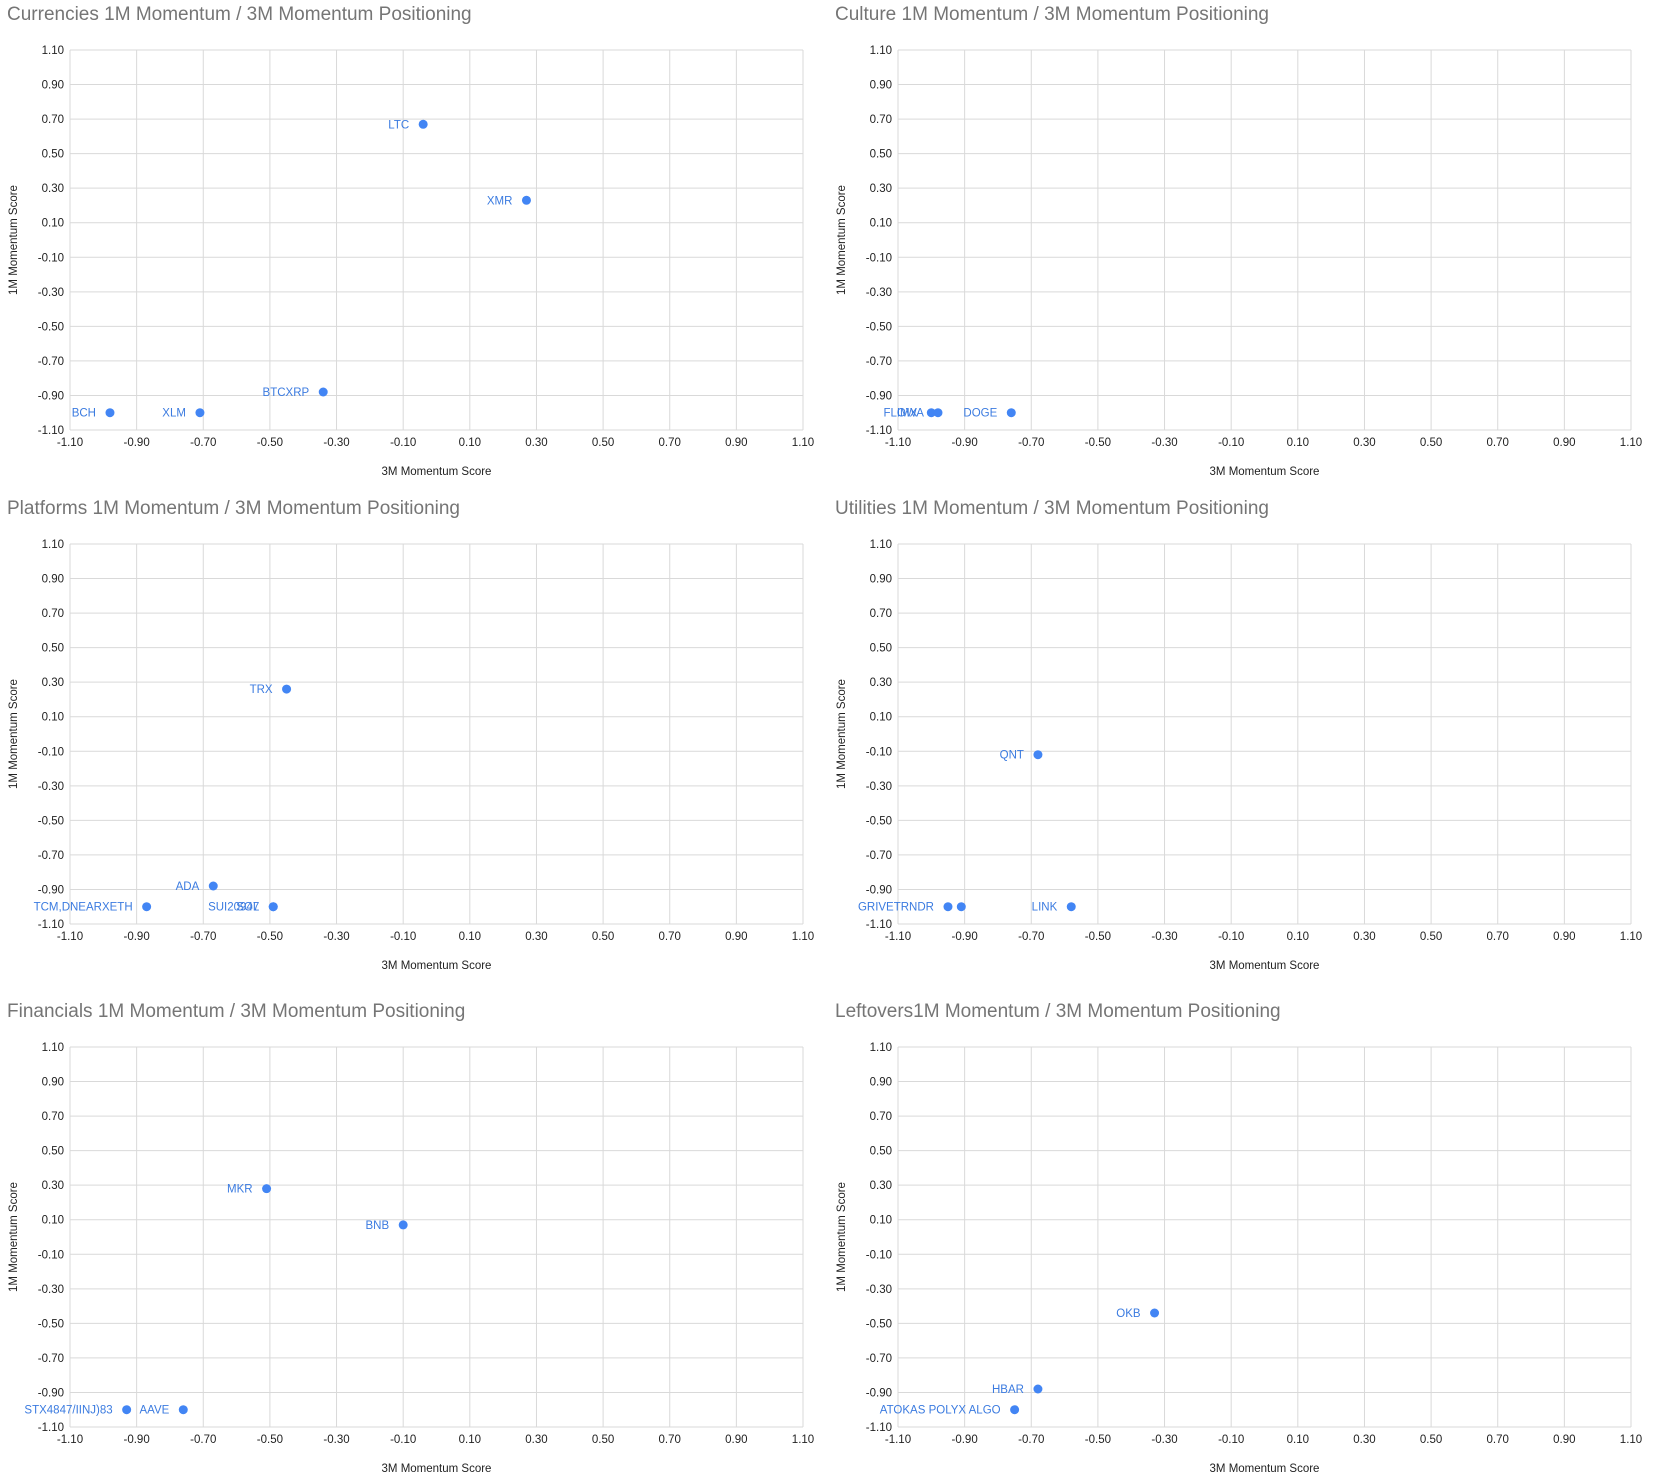  I want to click on y-tick-label: 0.10, so click(881, 718).